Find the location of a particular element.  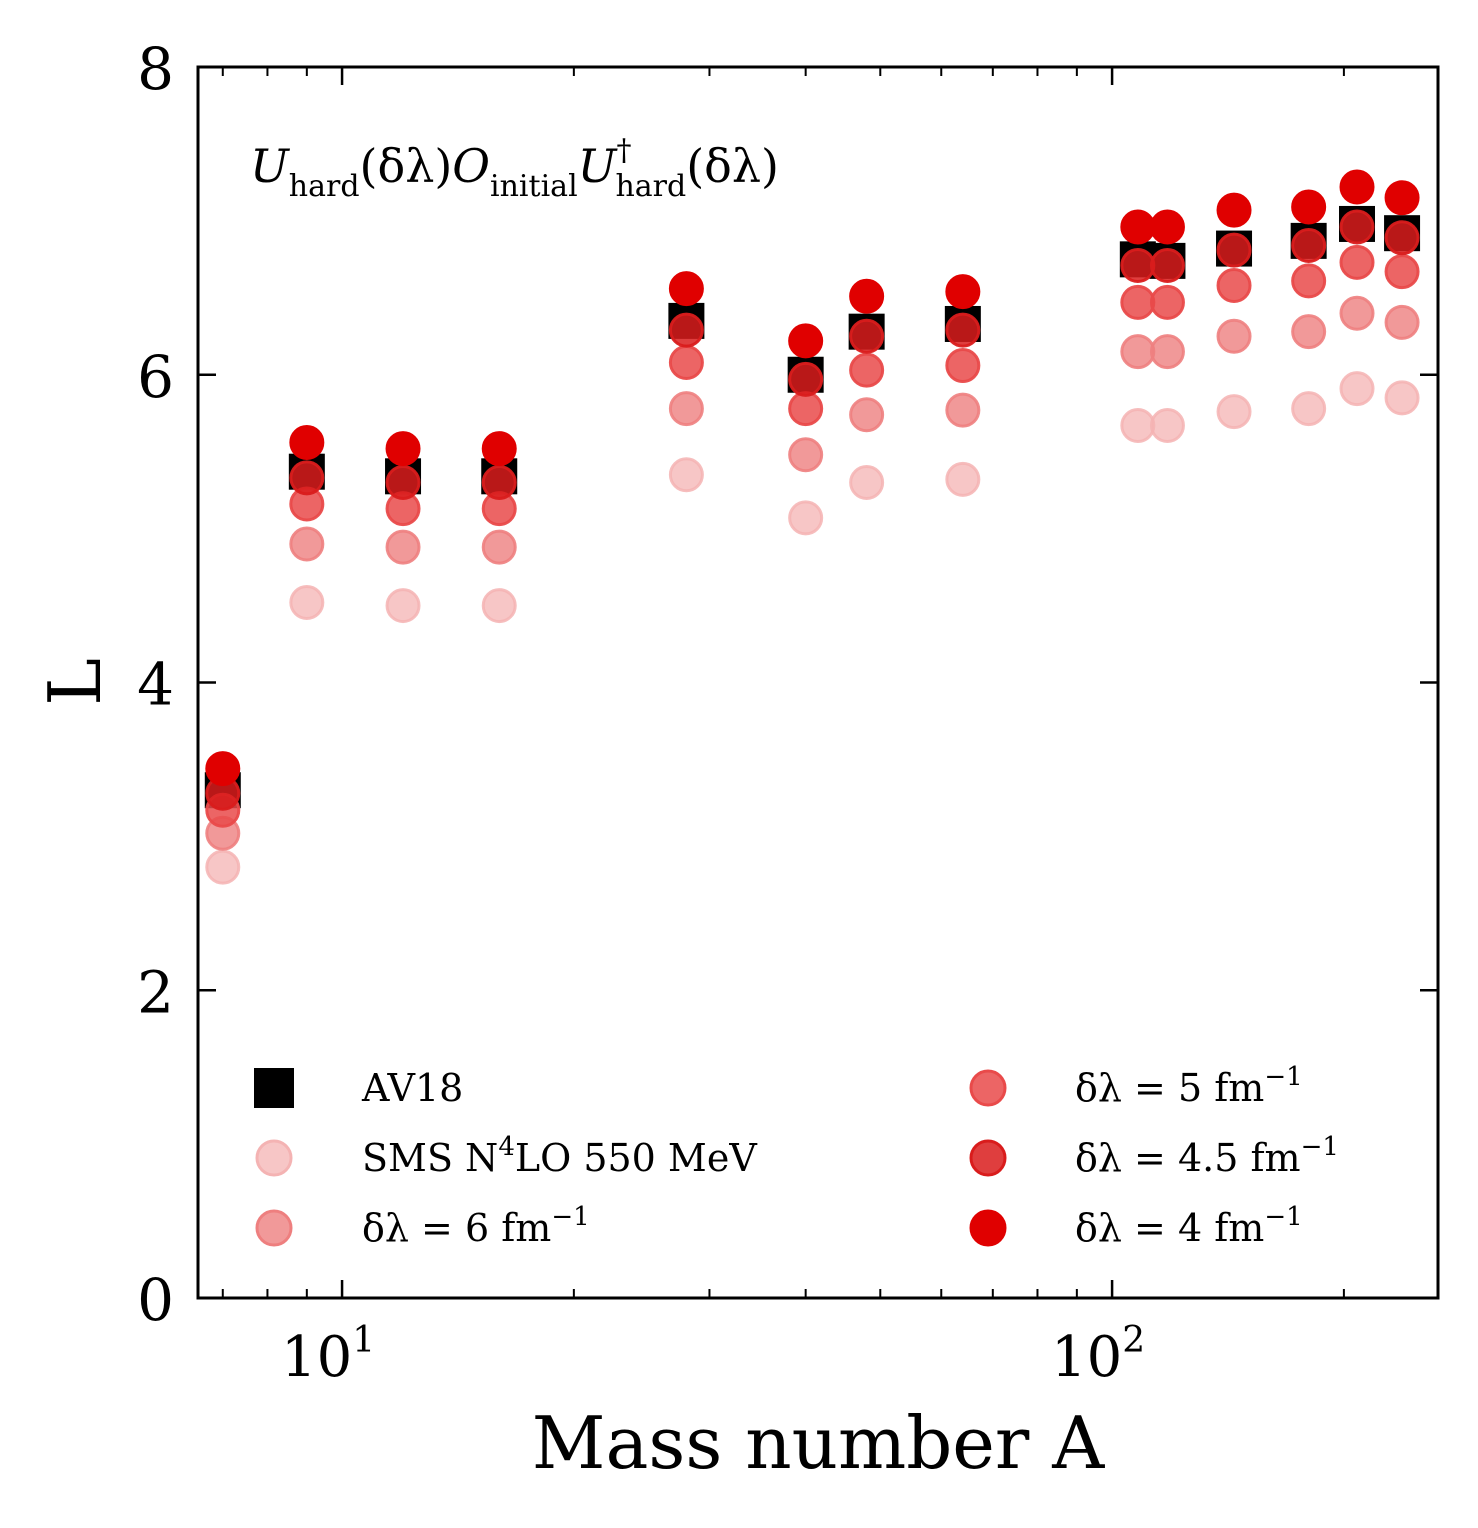

legend-label: δλ = 5 fm−1 is located at coordinates (1189, 1086).